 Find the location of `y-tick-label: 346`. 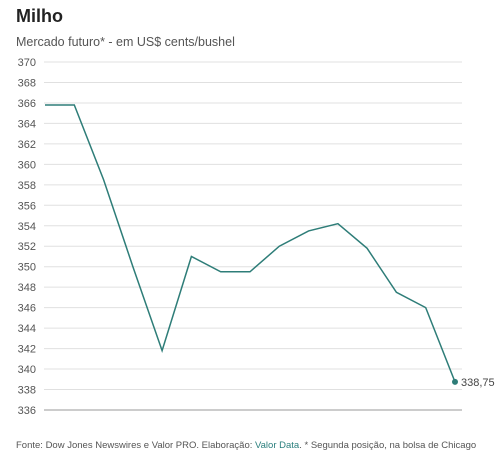

y-tick-label: 346 is located at coordinates (27, 309).